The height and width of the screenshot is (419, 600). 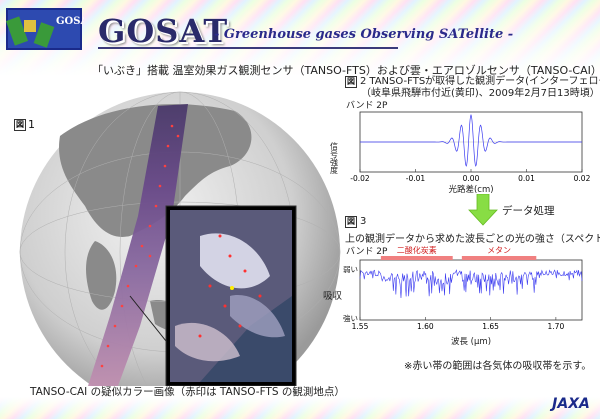 I want to click on spectrum-series, so click(x=471, y=283).